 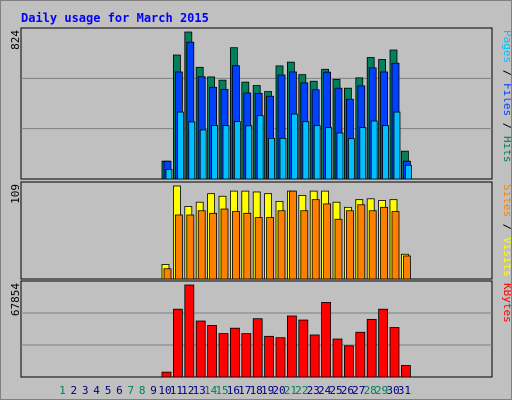 What do you see at coordinates (96, 390) in the screenshot?
I see `x-tick-label: 4` at bounding box center [96, 390].